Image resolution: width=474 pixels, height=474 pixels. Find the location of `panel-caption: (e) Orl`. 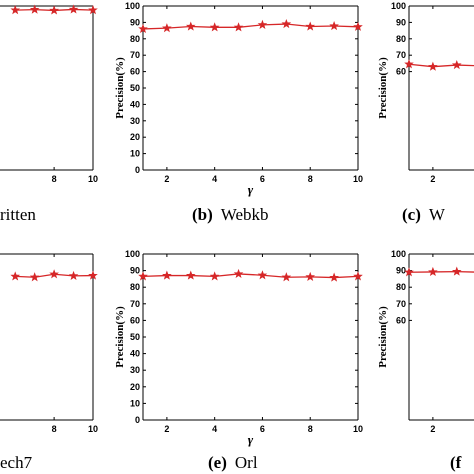

panel-caption: (e) Orl is located at coordinates (233, 462).